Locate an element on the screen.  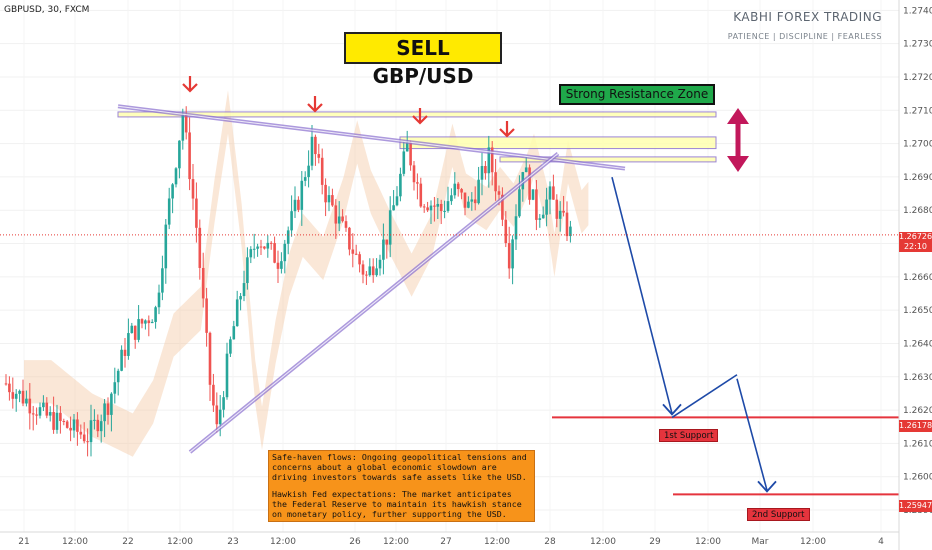
x-tick-label: 22 is located at coordinates (127, 542).